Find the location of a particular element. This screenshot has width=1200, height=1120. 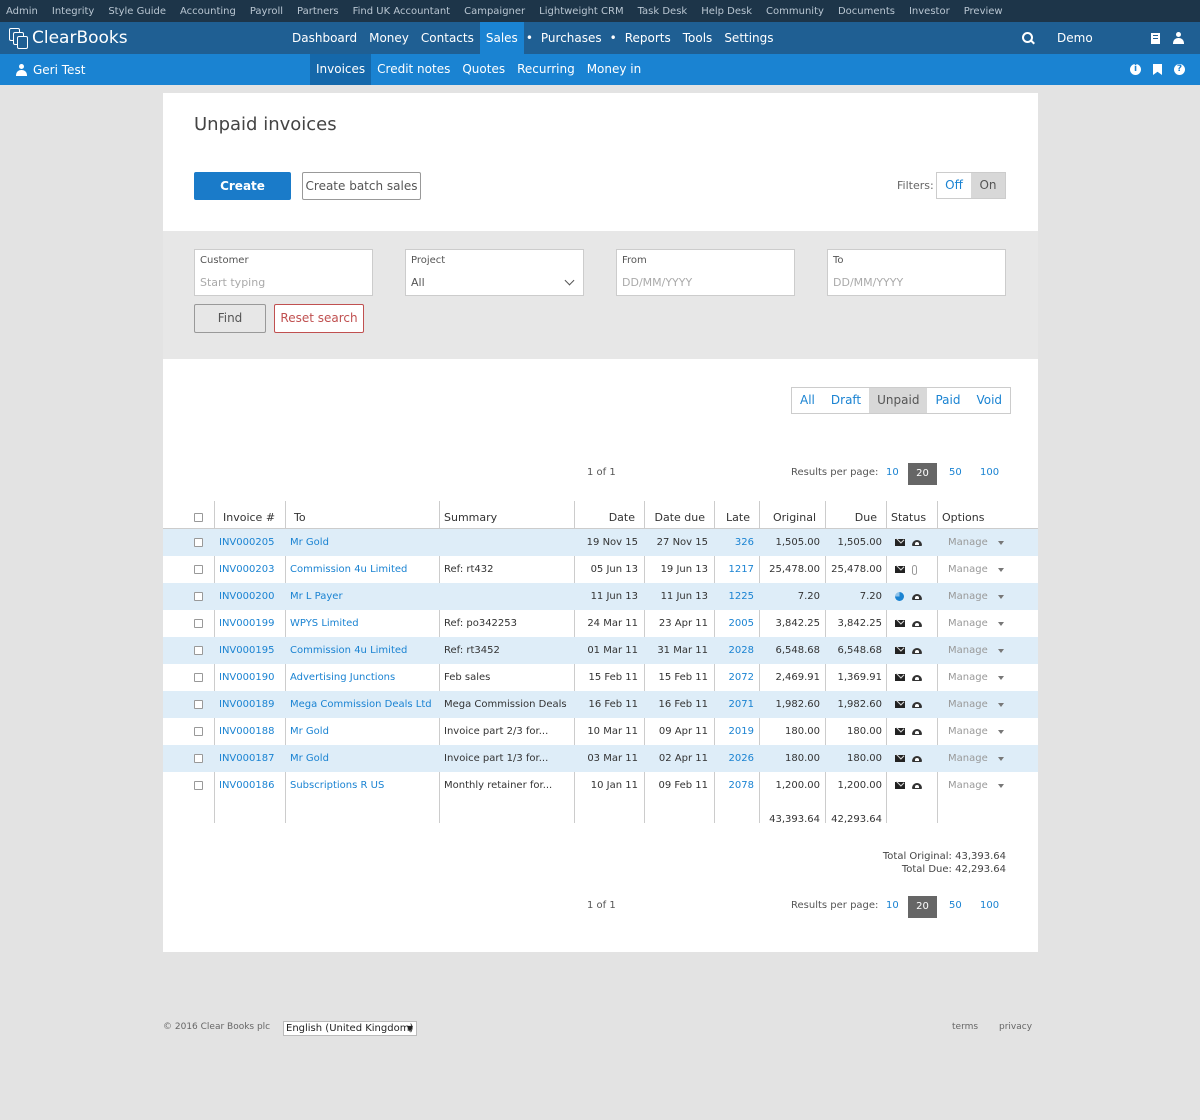

nav-item-dashboard: Dashboard is located at coordinates (325, 38).